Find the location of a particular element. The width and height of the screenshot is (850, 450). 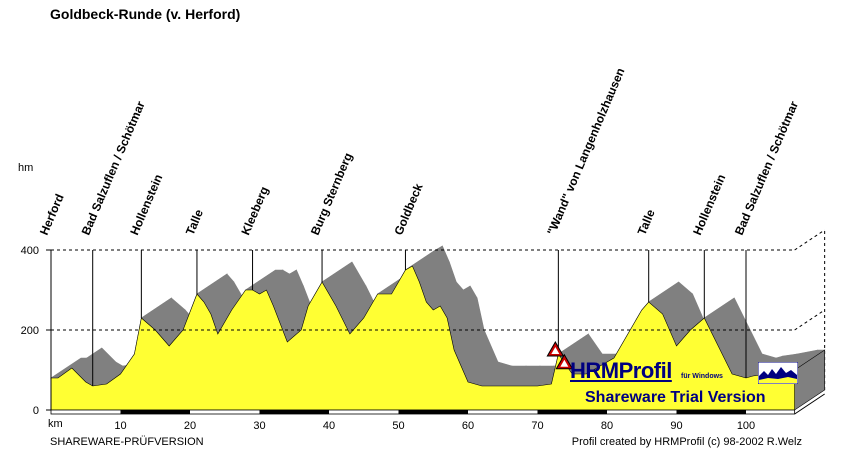

x-tick-label: 20 is located at coordinates (190, 426).